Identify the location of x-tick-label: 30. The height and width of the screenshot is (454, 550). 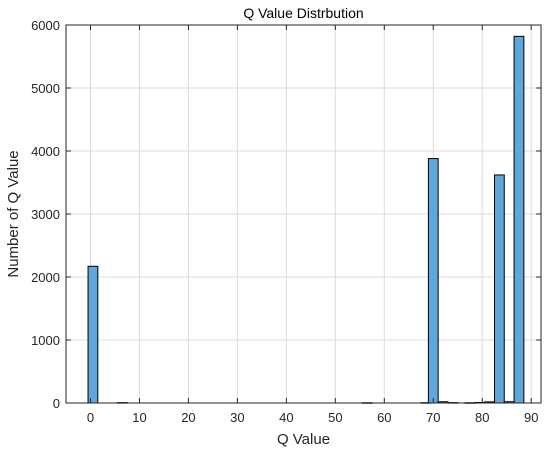
(237, 417).